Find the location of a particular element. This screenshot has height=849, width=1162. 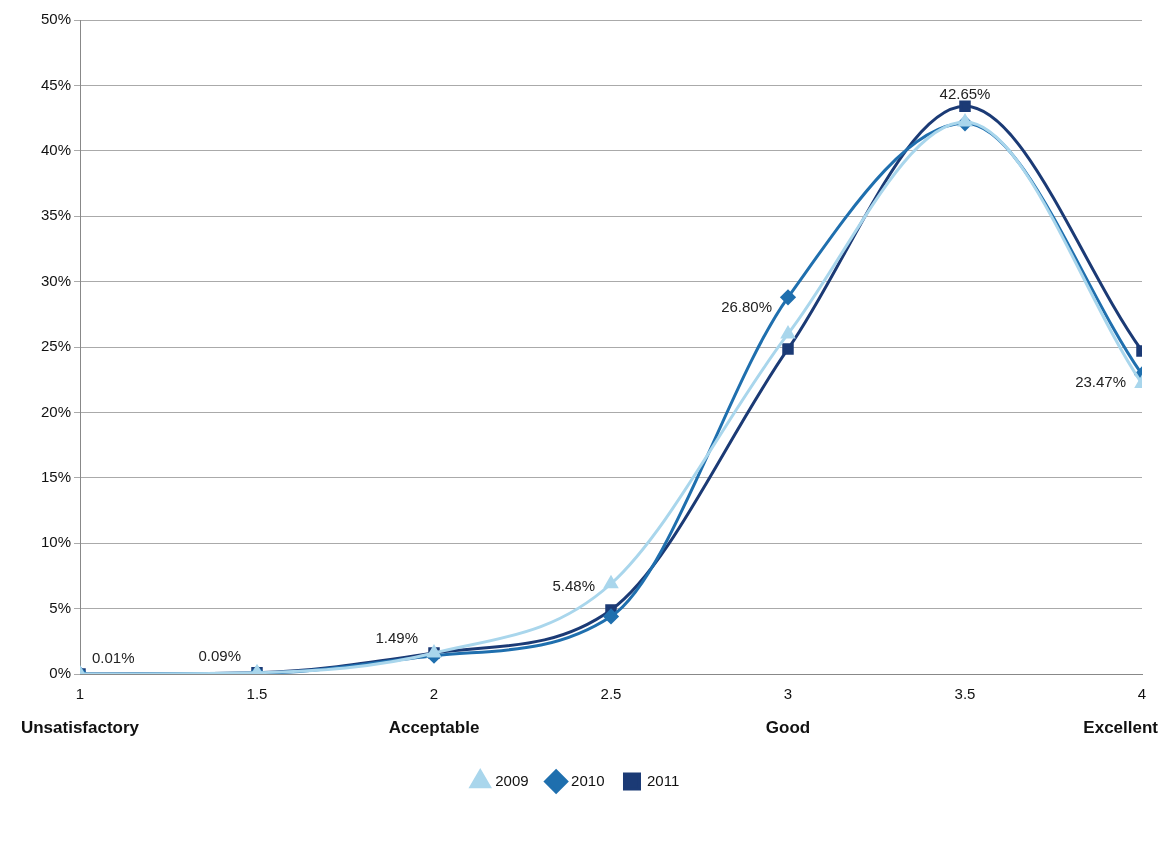

annotation: 0.09% is located at coordinates (219, 656).